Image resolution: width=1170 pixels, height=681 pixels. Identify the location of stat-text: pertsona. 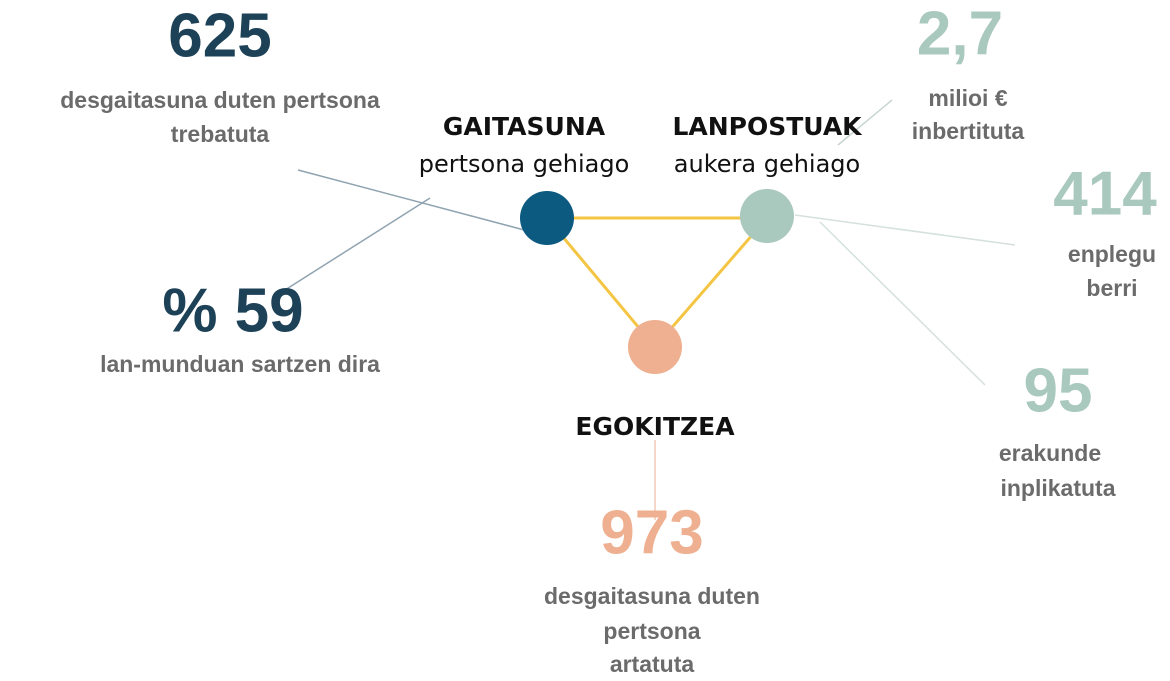
(651, 631).